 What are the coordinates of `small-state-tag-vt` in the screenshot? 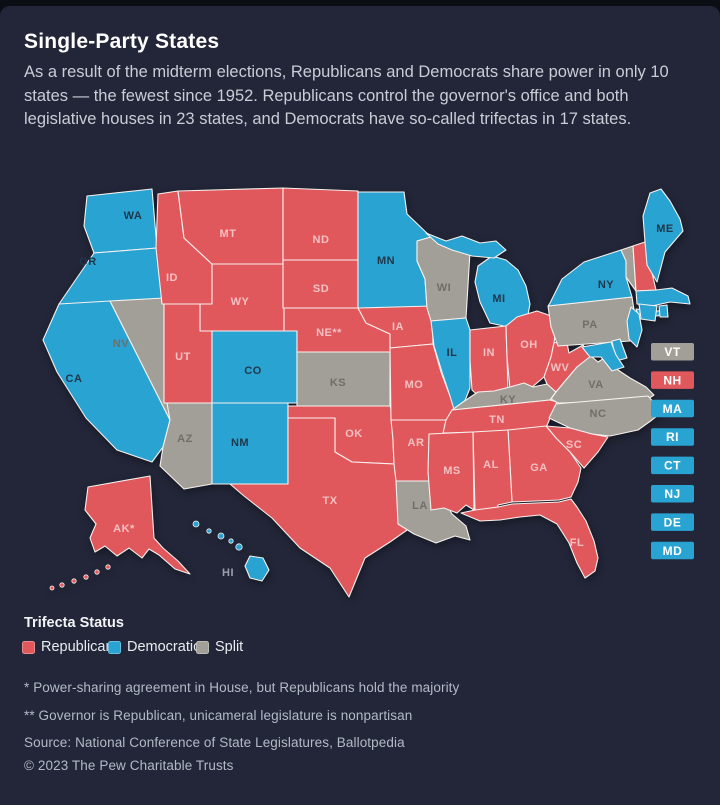 It's located at (672, 352).